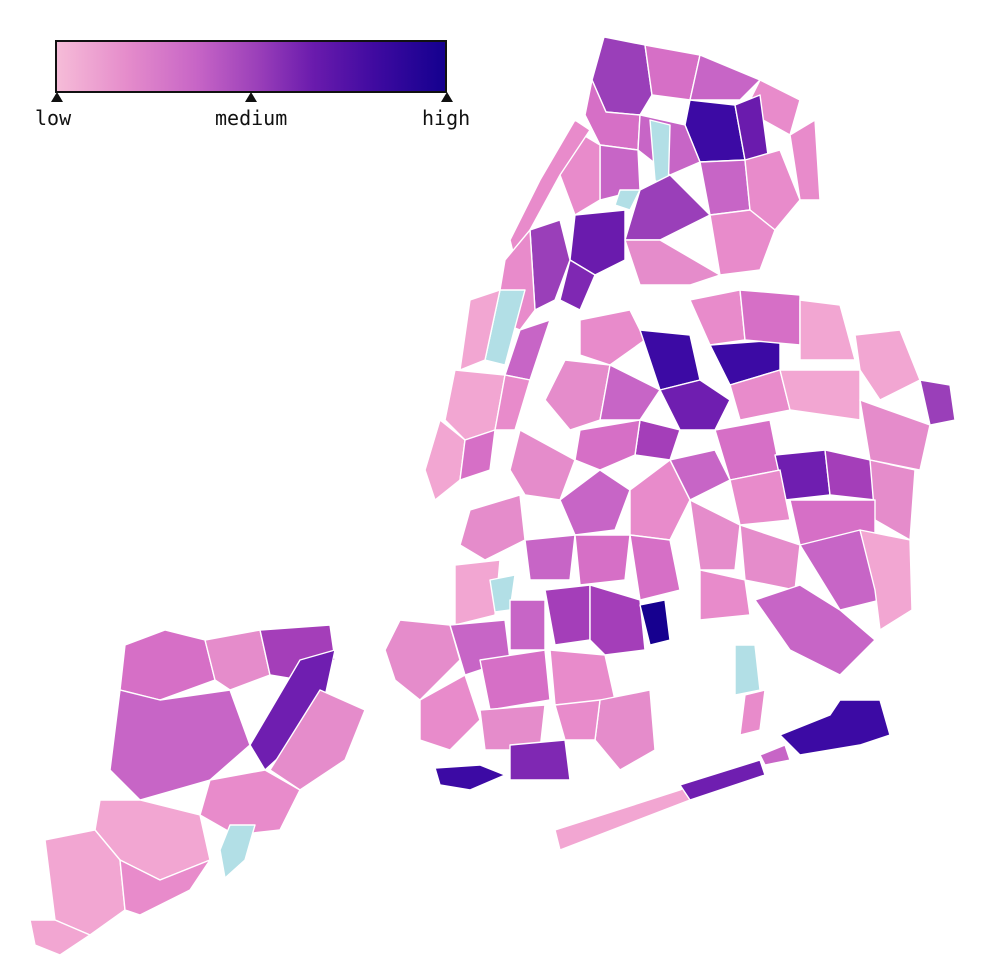 Image resolution: width=983 pixels, height=973 pixels. I want to click on legend-label-medium: medium, so click(251, 118).